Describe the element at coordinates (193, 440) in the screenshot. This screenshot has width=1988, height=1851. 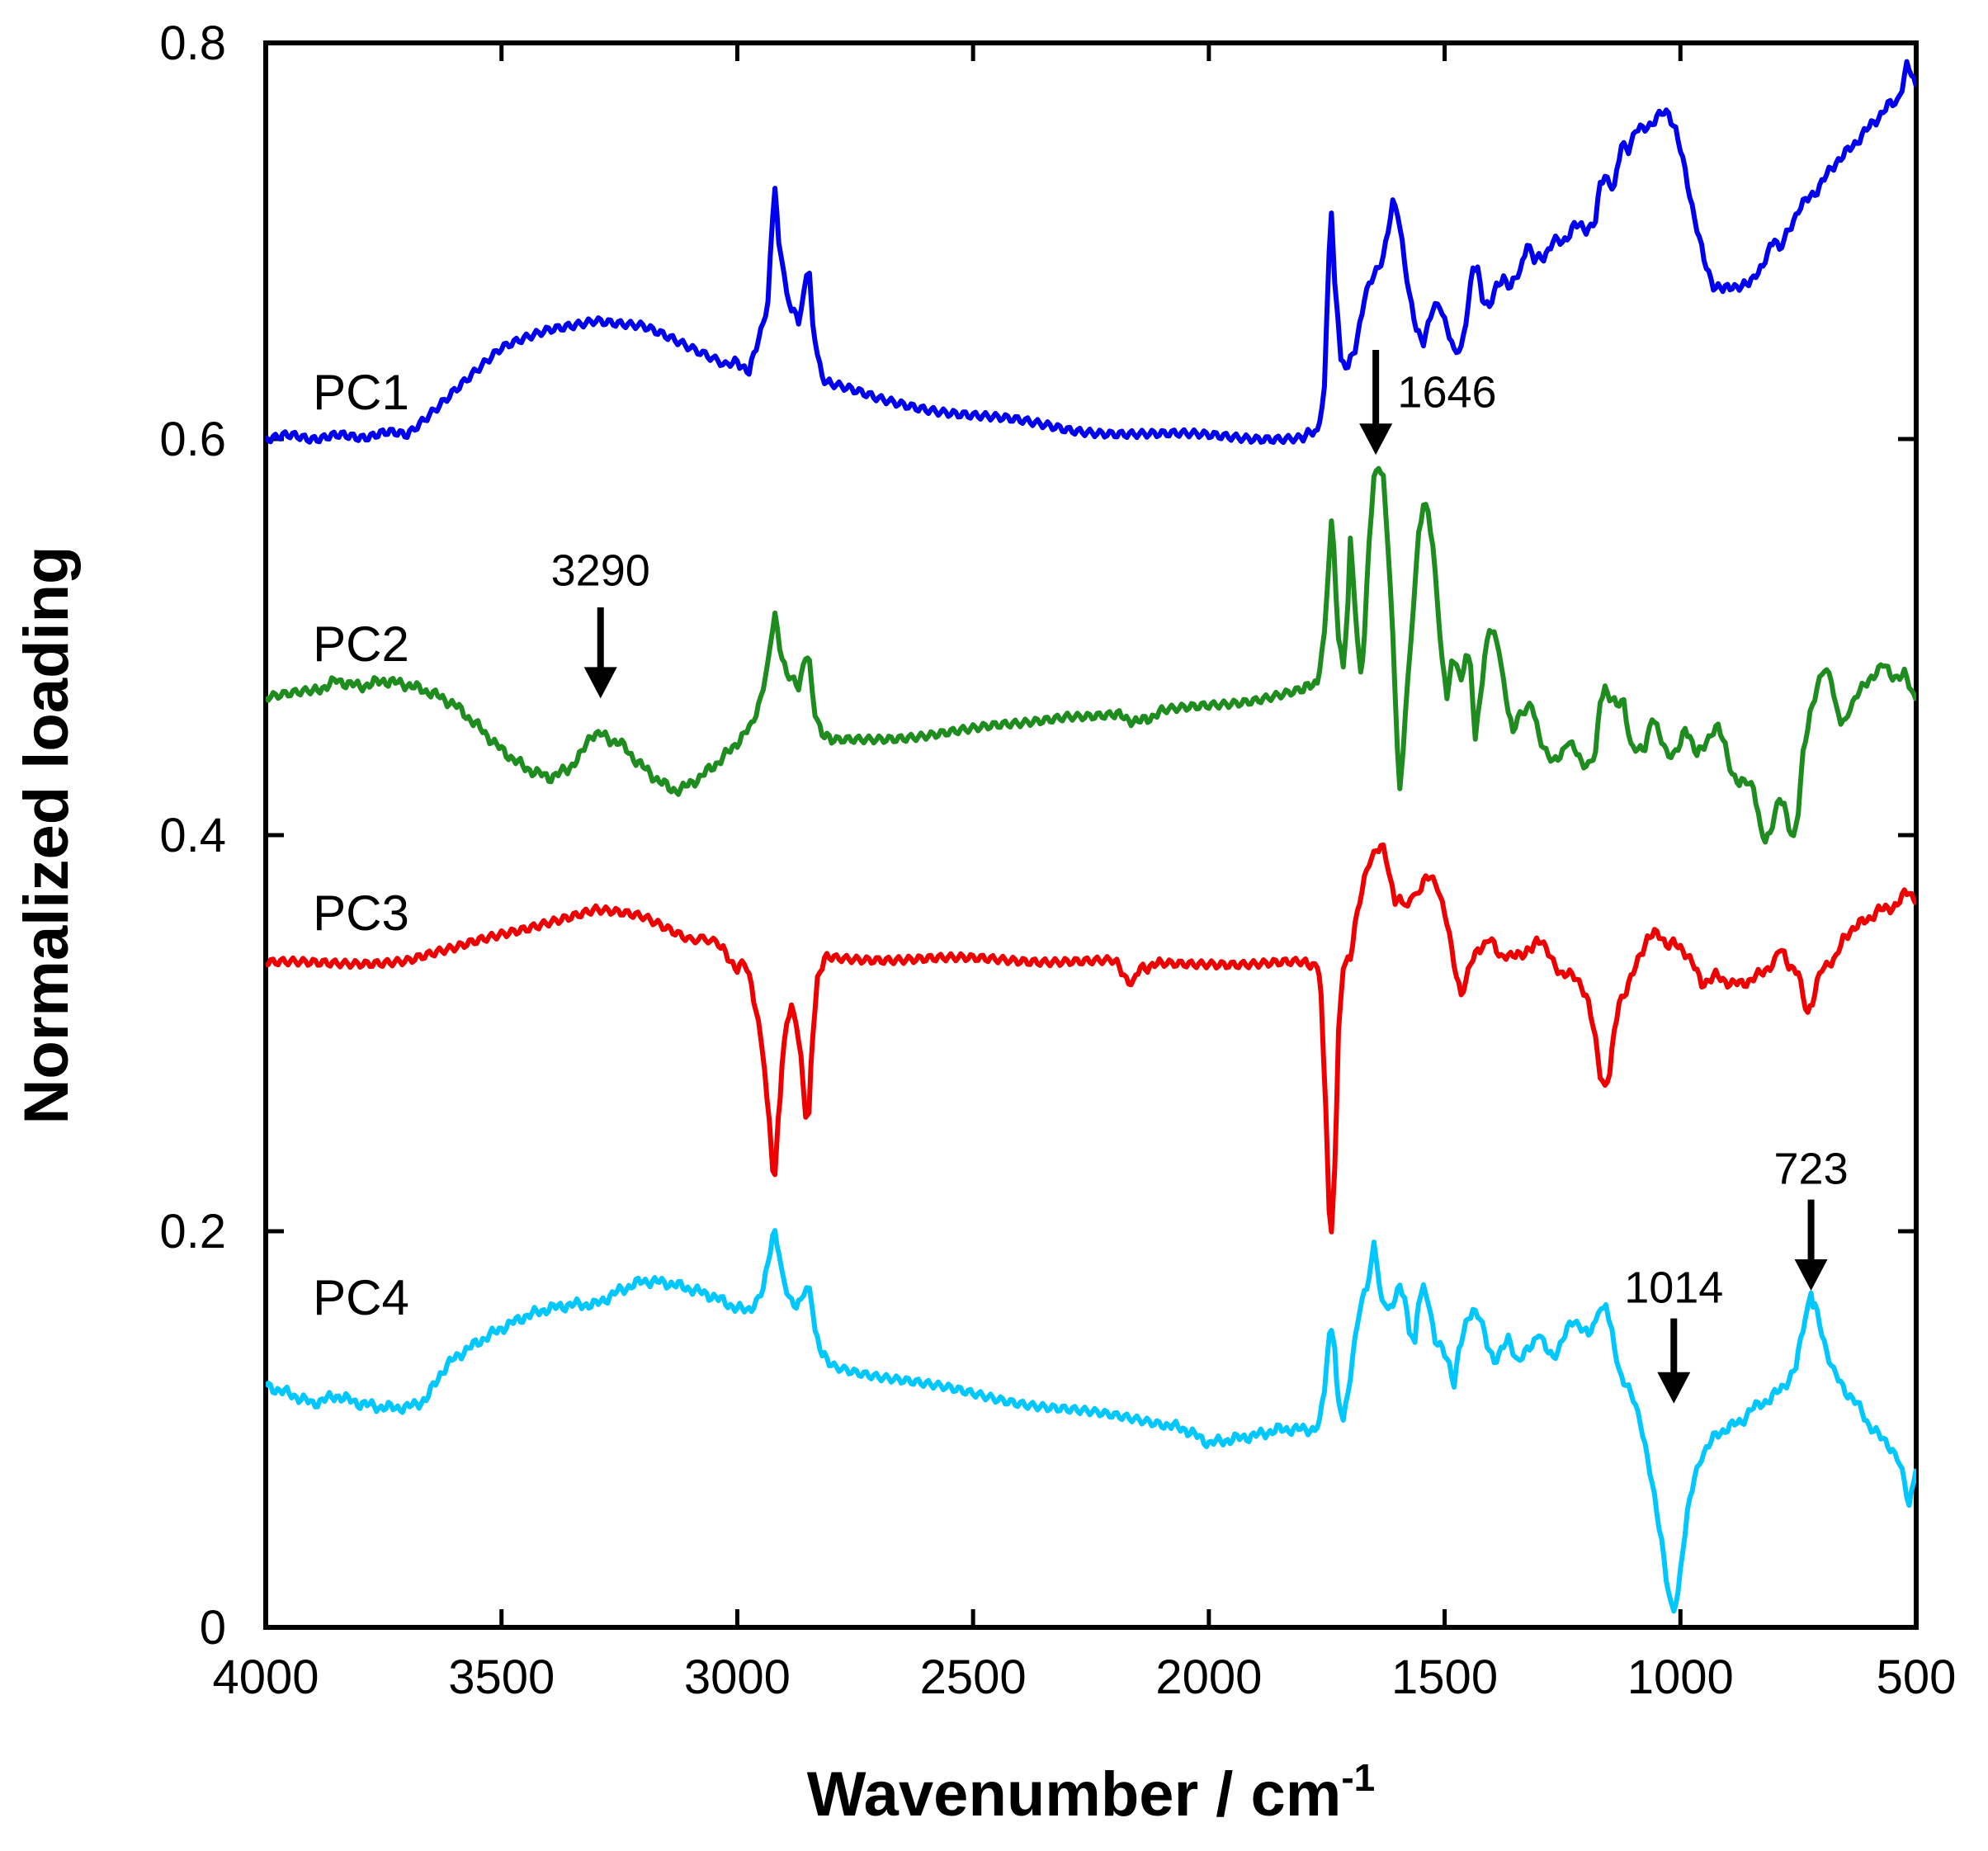
I see `y-tick-label: 0.6` at that location.